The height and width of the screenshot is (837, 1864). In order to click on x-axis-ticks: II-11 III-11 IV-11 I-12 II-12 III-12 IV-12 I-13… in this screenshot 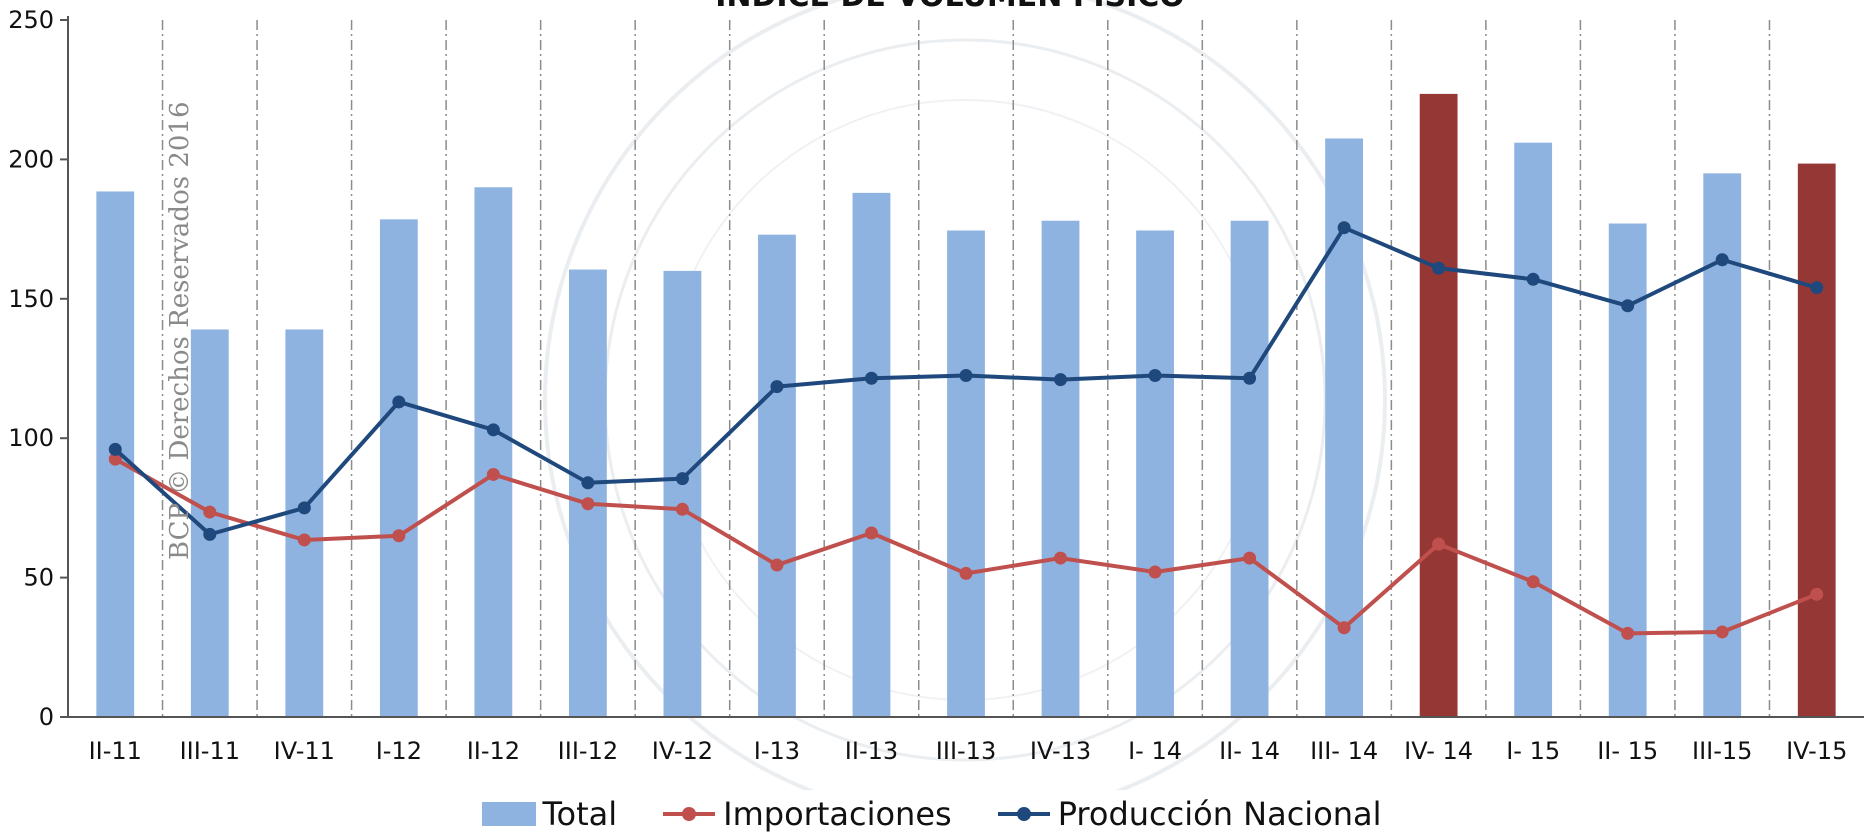, I will do `click(968, 751)`.